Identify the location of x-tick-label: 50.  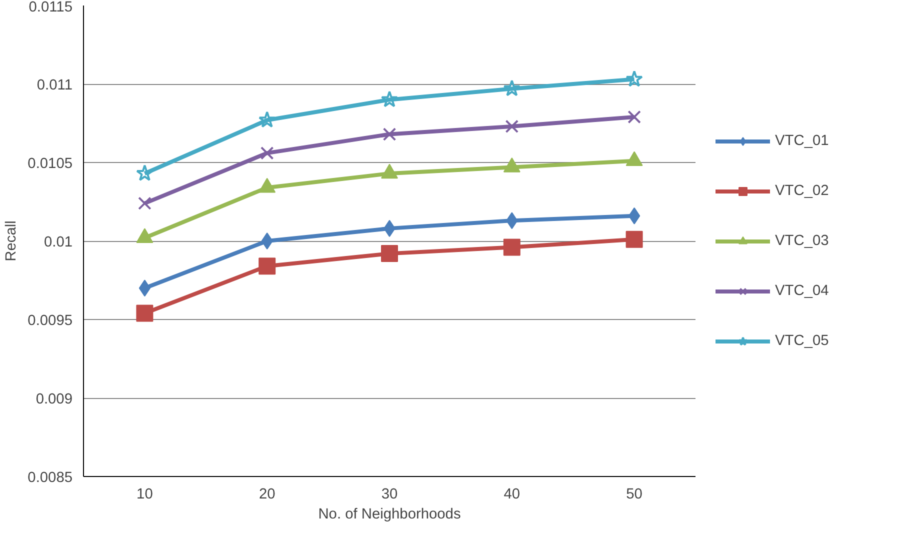
(634, 494).